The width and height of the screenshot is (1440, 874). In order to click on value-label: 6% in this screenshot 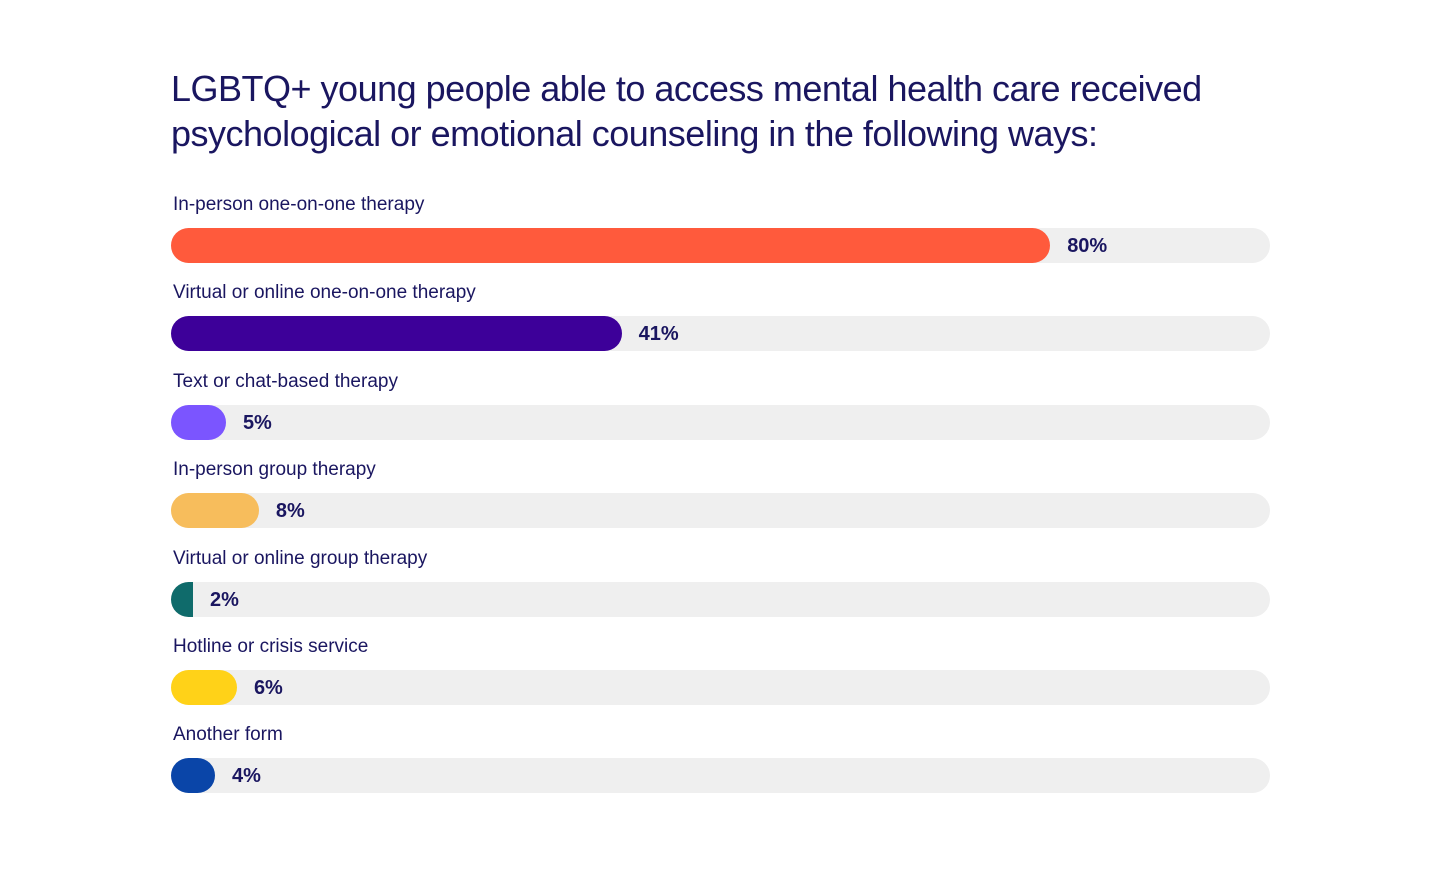, I will do `click(268, 688)`.